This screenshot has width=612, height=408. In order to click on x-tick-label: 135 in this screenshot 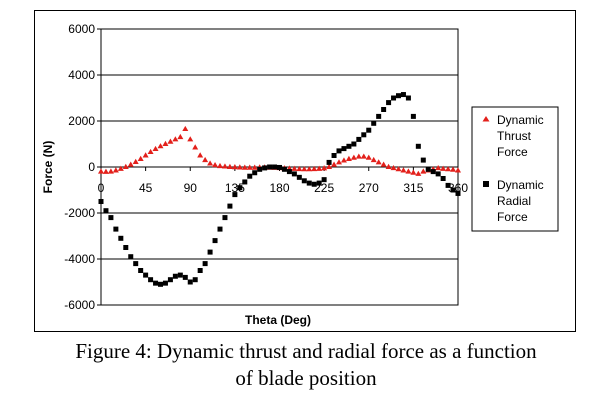, I will do `click(235, 188)`.